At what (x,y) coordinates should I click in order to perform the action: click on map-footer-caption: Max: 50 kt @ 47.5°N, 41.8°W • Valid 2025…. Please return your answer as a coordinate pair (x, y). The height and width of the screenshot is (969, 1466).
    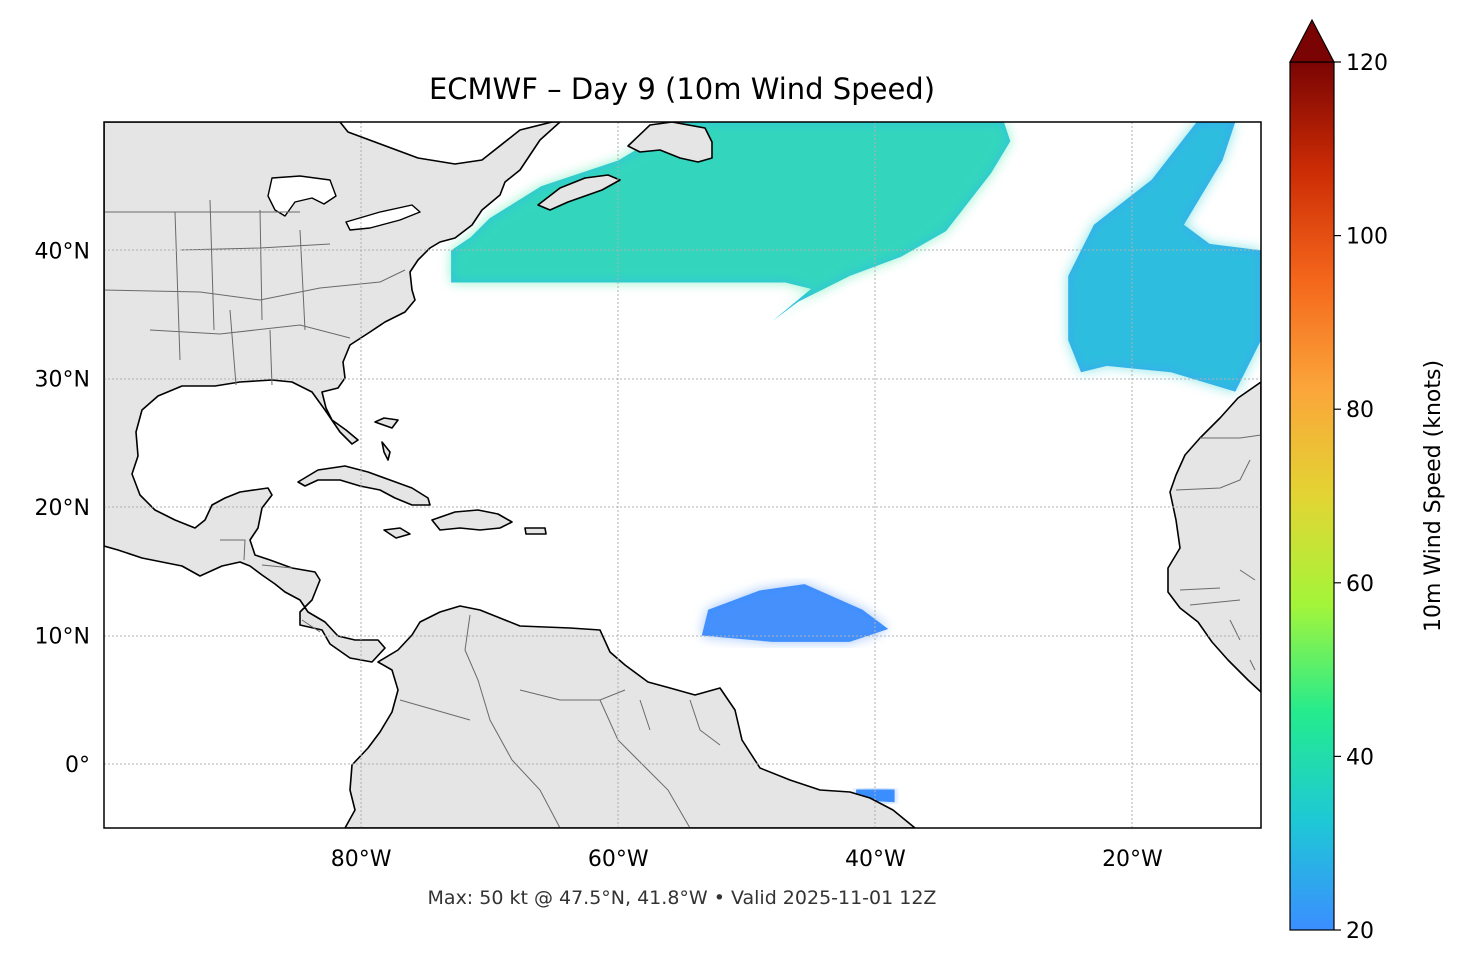
    Looking at the image, I should click on (682, 898).